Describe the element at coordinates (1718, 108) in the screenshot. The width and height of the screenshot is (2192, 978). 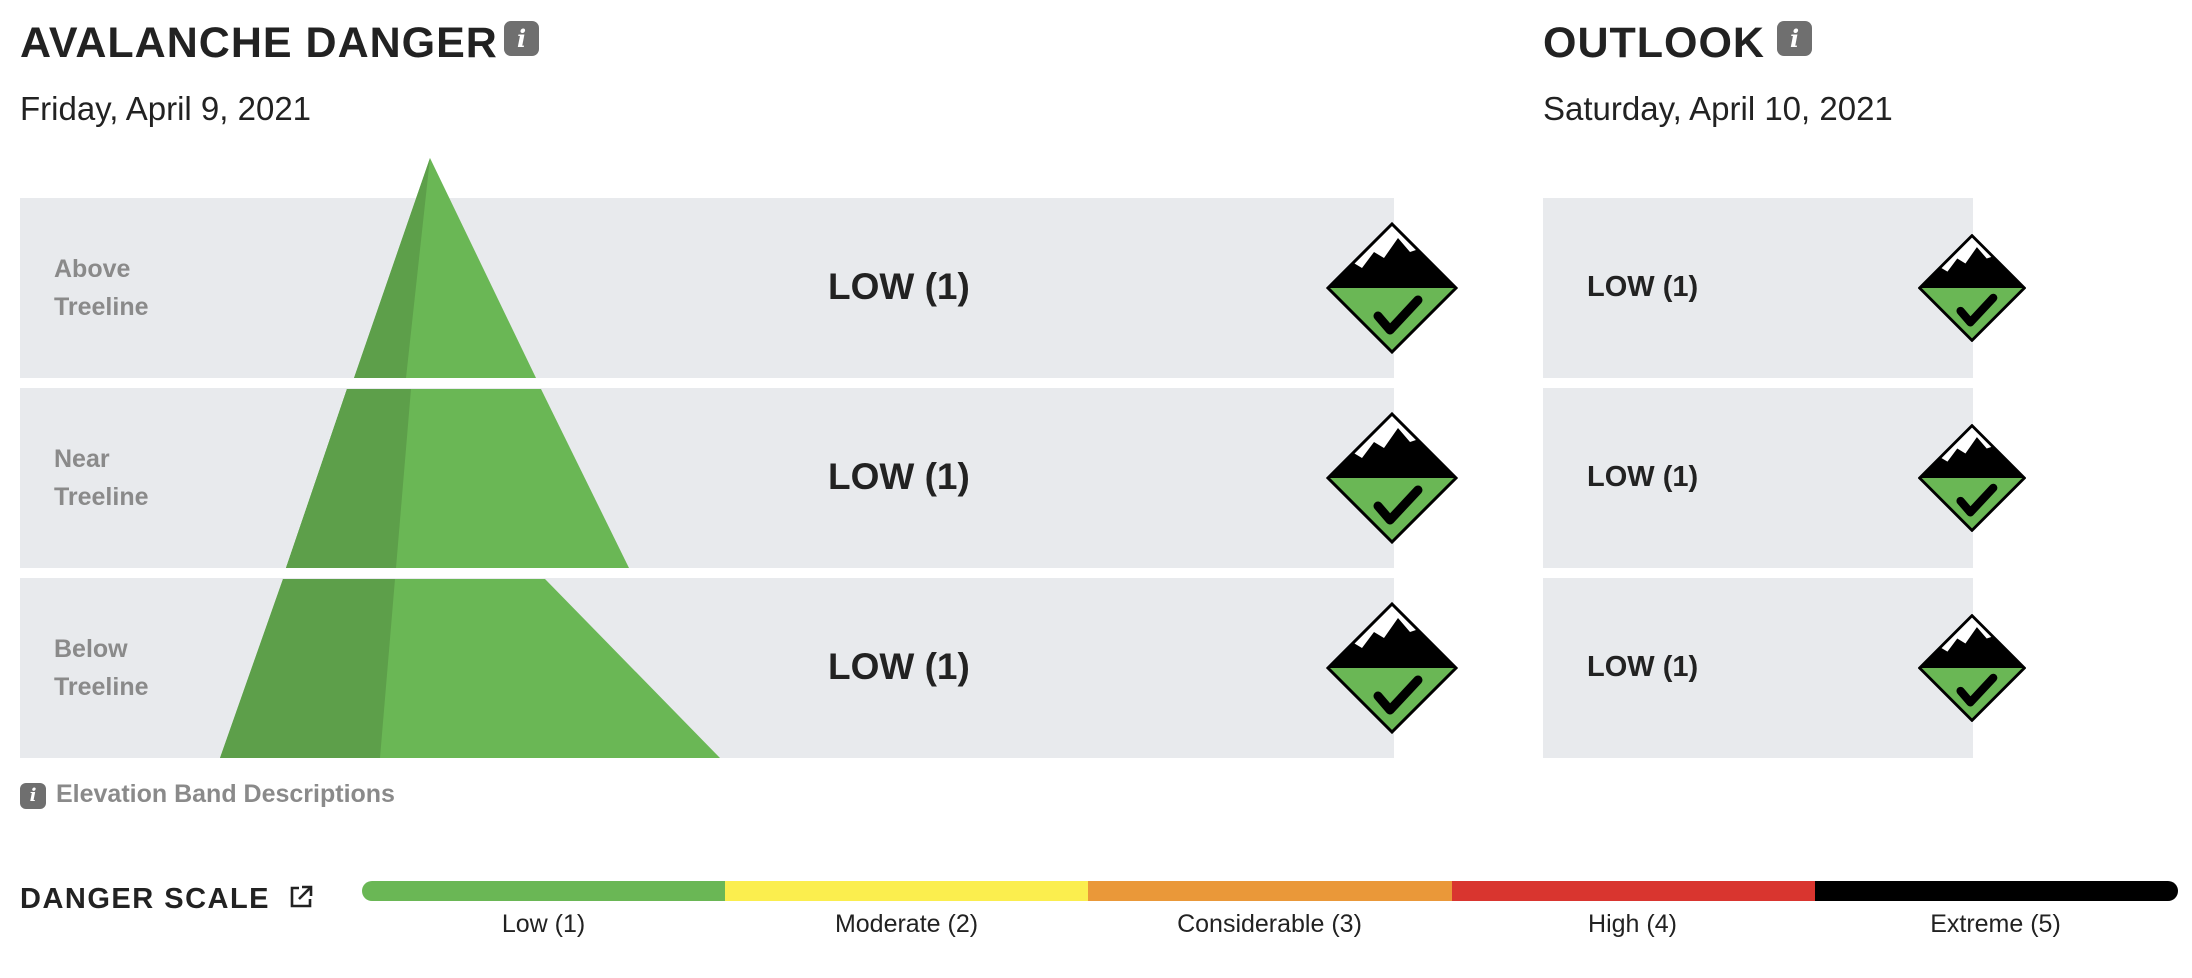
I see `outlook-date: Saturday, April 10, 2021` at that location.